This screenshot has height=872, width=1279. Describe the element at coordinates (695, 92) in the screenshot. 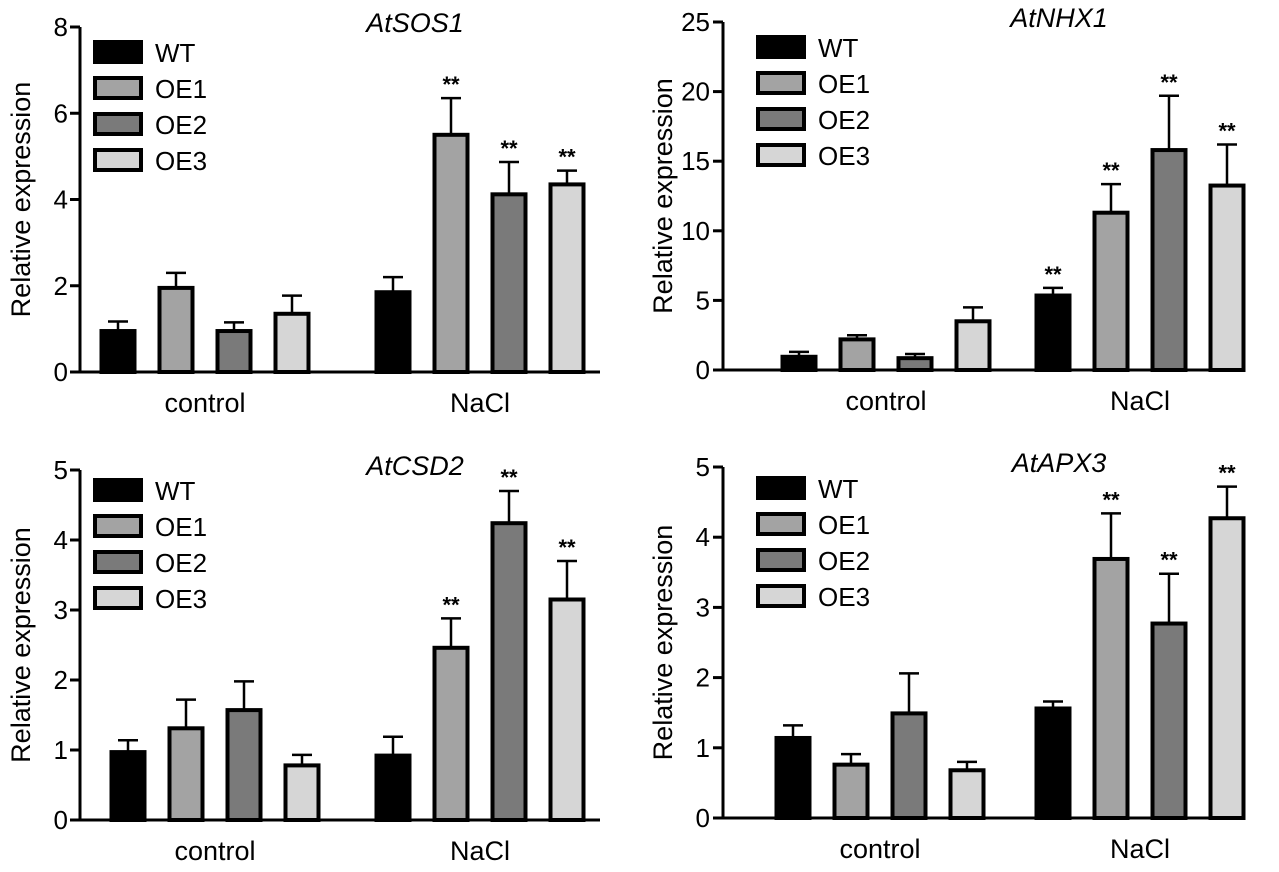

I see `y-tick-label: 20` at that location.